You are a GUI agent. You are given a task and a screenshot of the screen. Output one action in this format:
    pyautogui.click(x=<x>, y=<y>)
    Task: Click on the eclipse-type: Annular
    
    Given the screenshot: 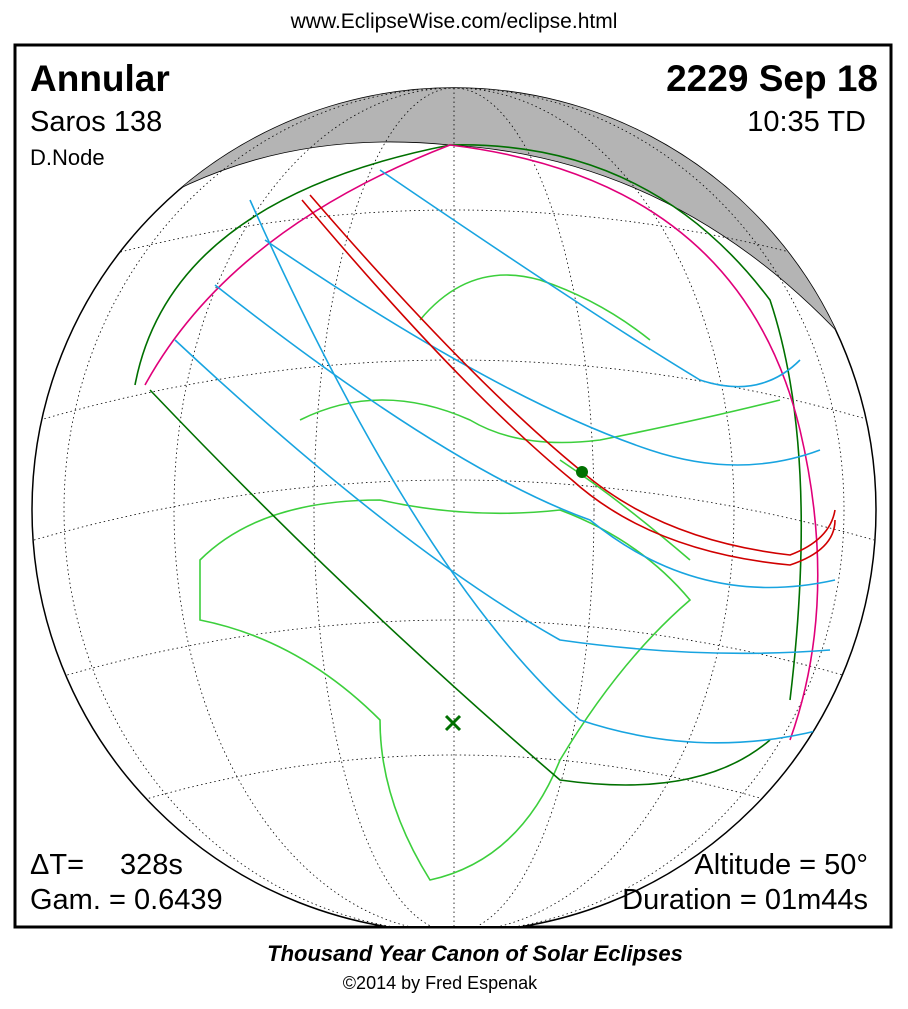 What is the action you would take?
    pyautogui.click(x=100, y=78)
    